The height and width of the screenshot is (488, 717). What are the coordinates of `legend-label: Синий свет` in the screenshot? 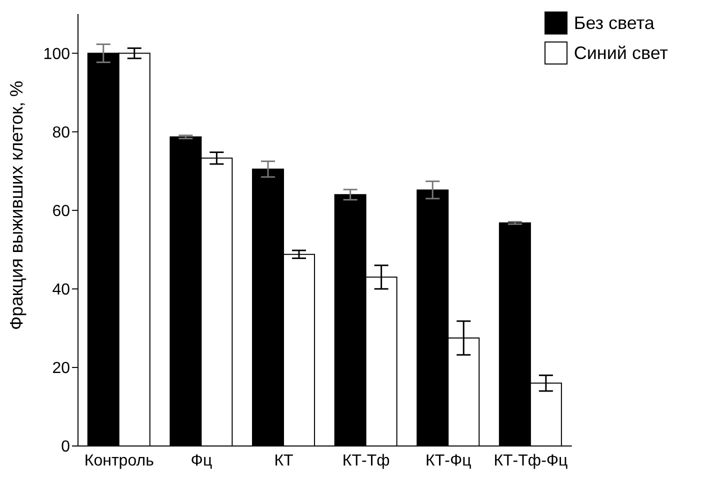 It's located at (621, 53).